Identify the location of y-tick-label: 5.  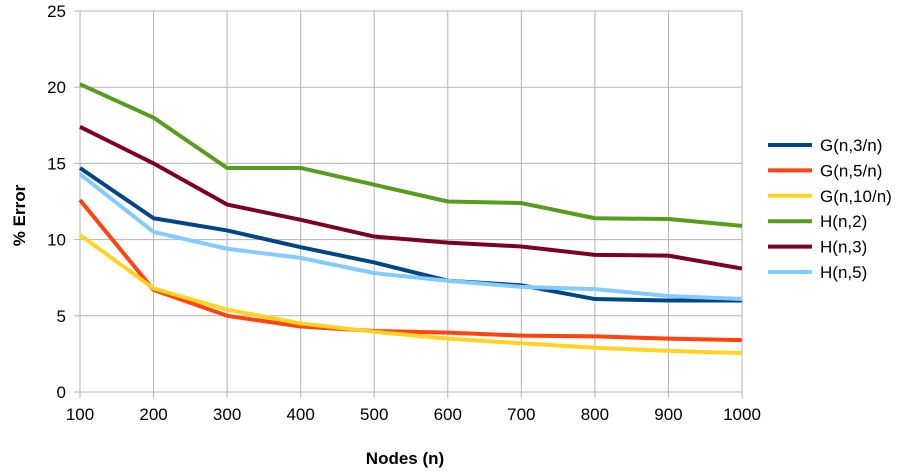
(61, 316).